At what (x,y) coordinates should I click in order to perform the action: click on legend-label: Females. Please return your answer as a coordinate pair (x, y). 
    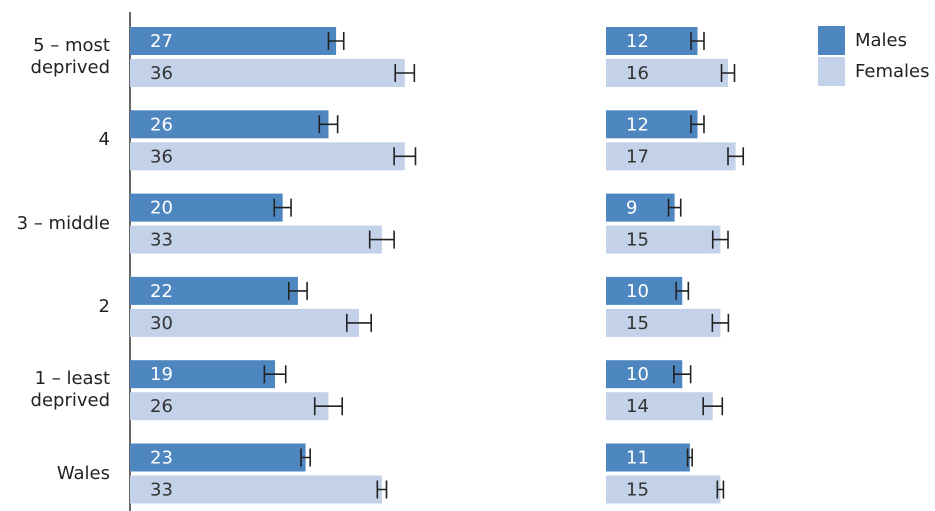
    Looking at the image, I should click on (892, 71).